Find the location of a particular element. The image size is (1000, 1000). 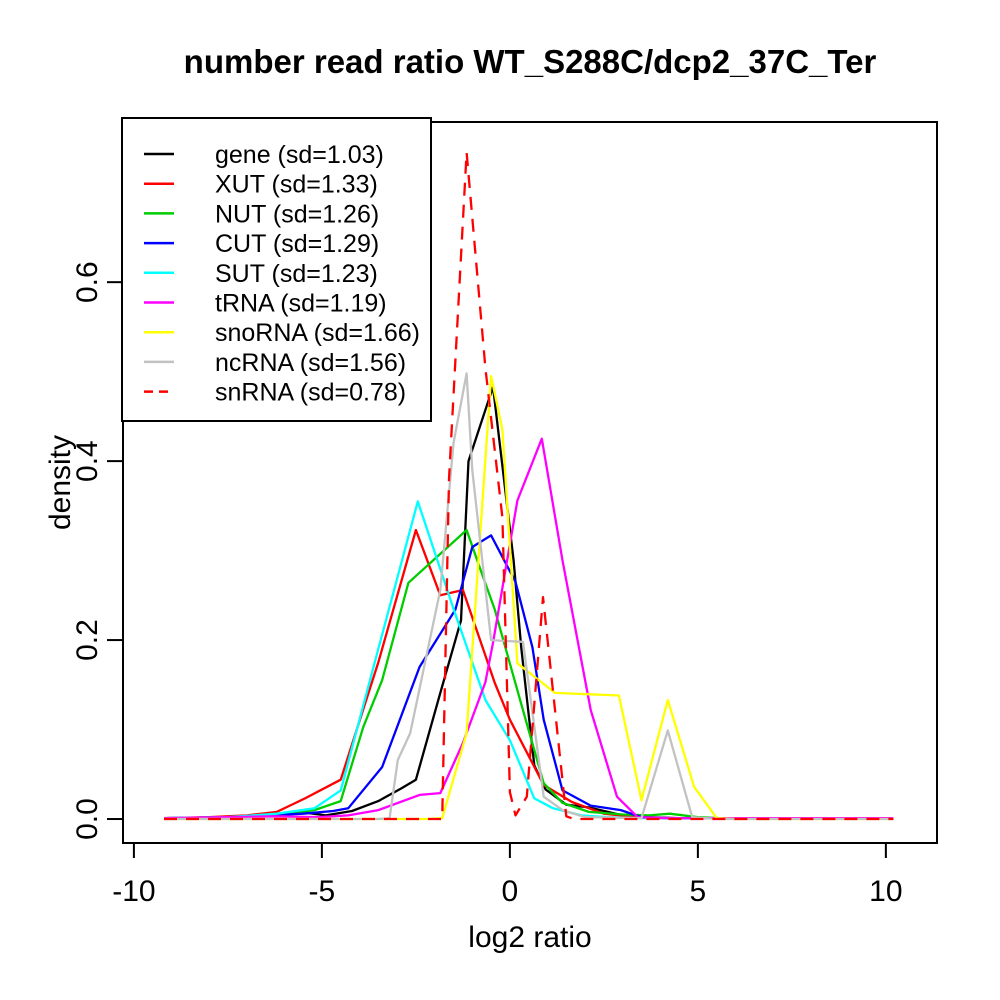

legend-item-XUT: XUT (sd=1.33) is located at coordinates (261, 185).